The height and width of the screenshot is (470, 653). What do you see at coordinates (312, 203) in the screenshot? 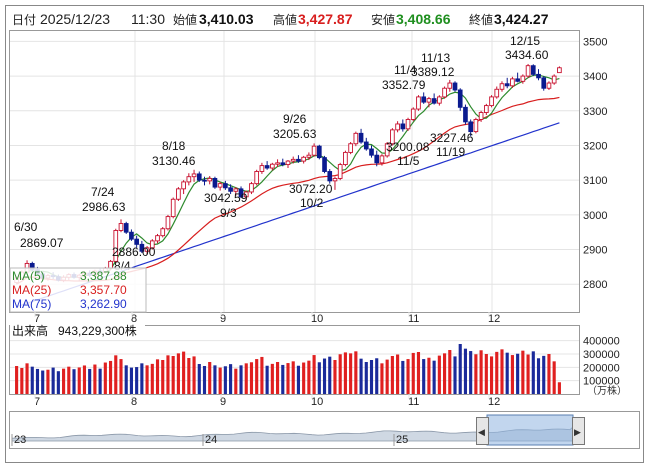
I see `annotation-label: 10/2` at bounding box center [312, 203].